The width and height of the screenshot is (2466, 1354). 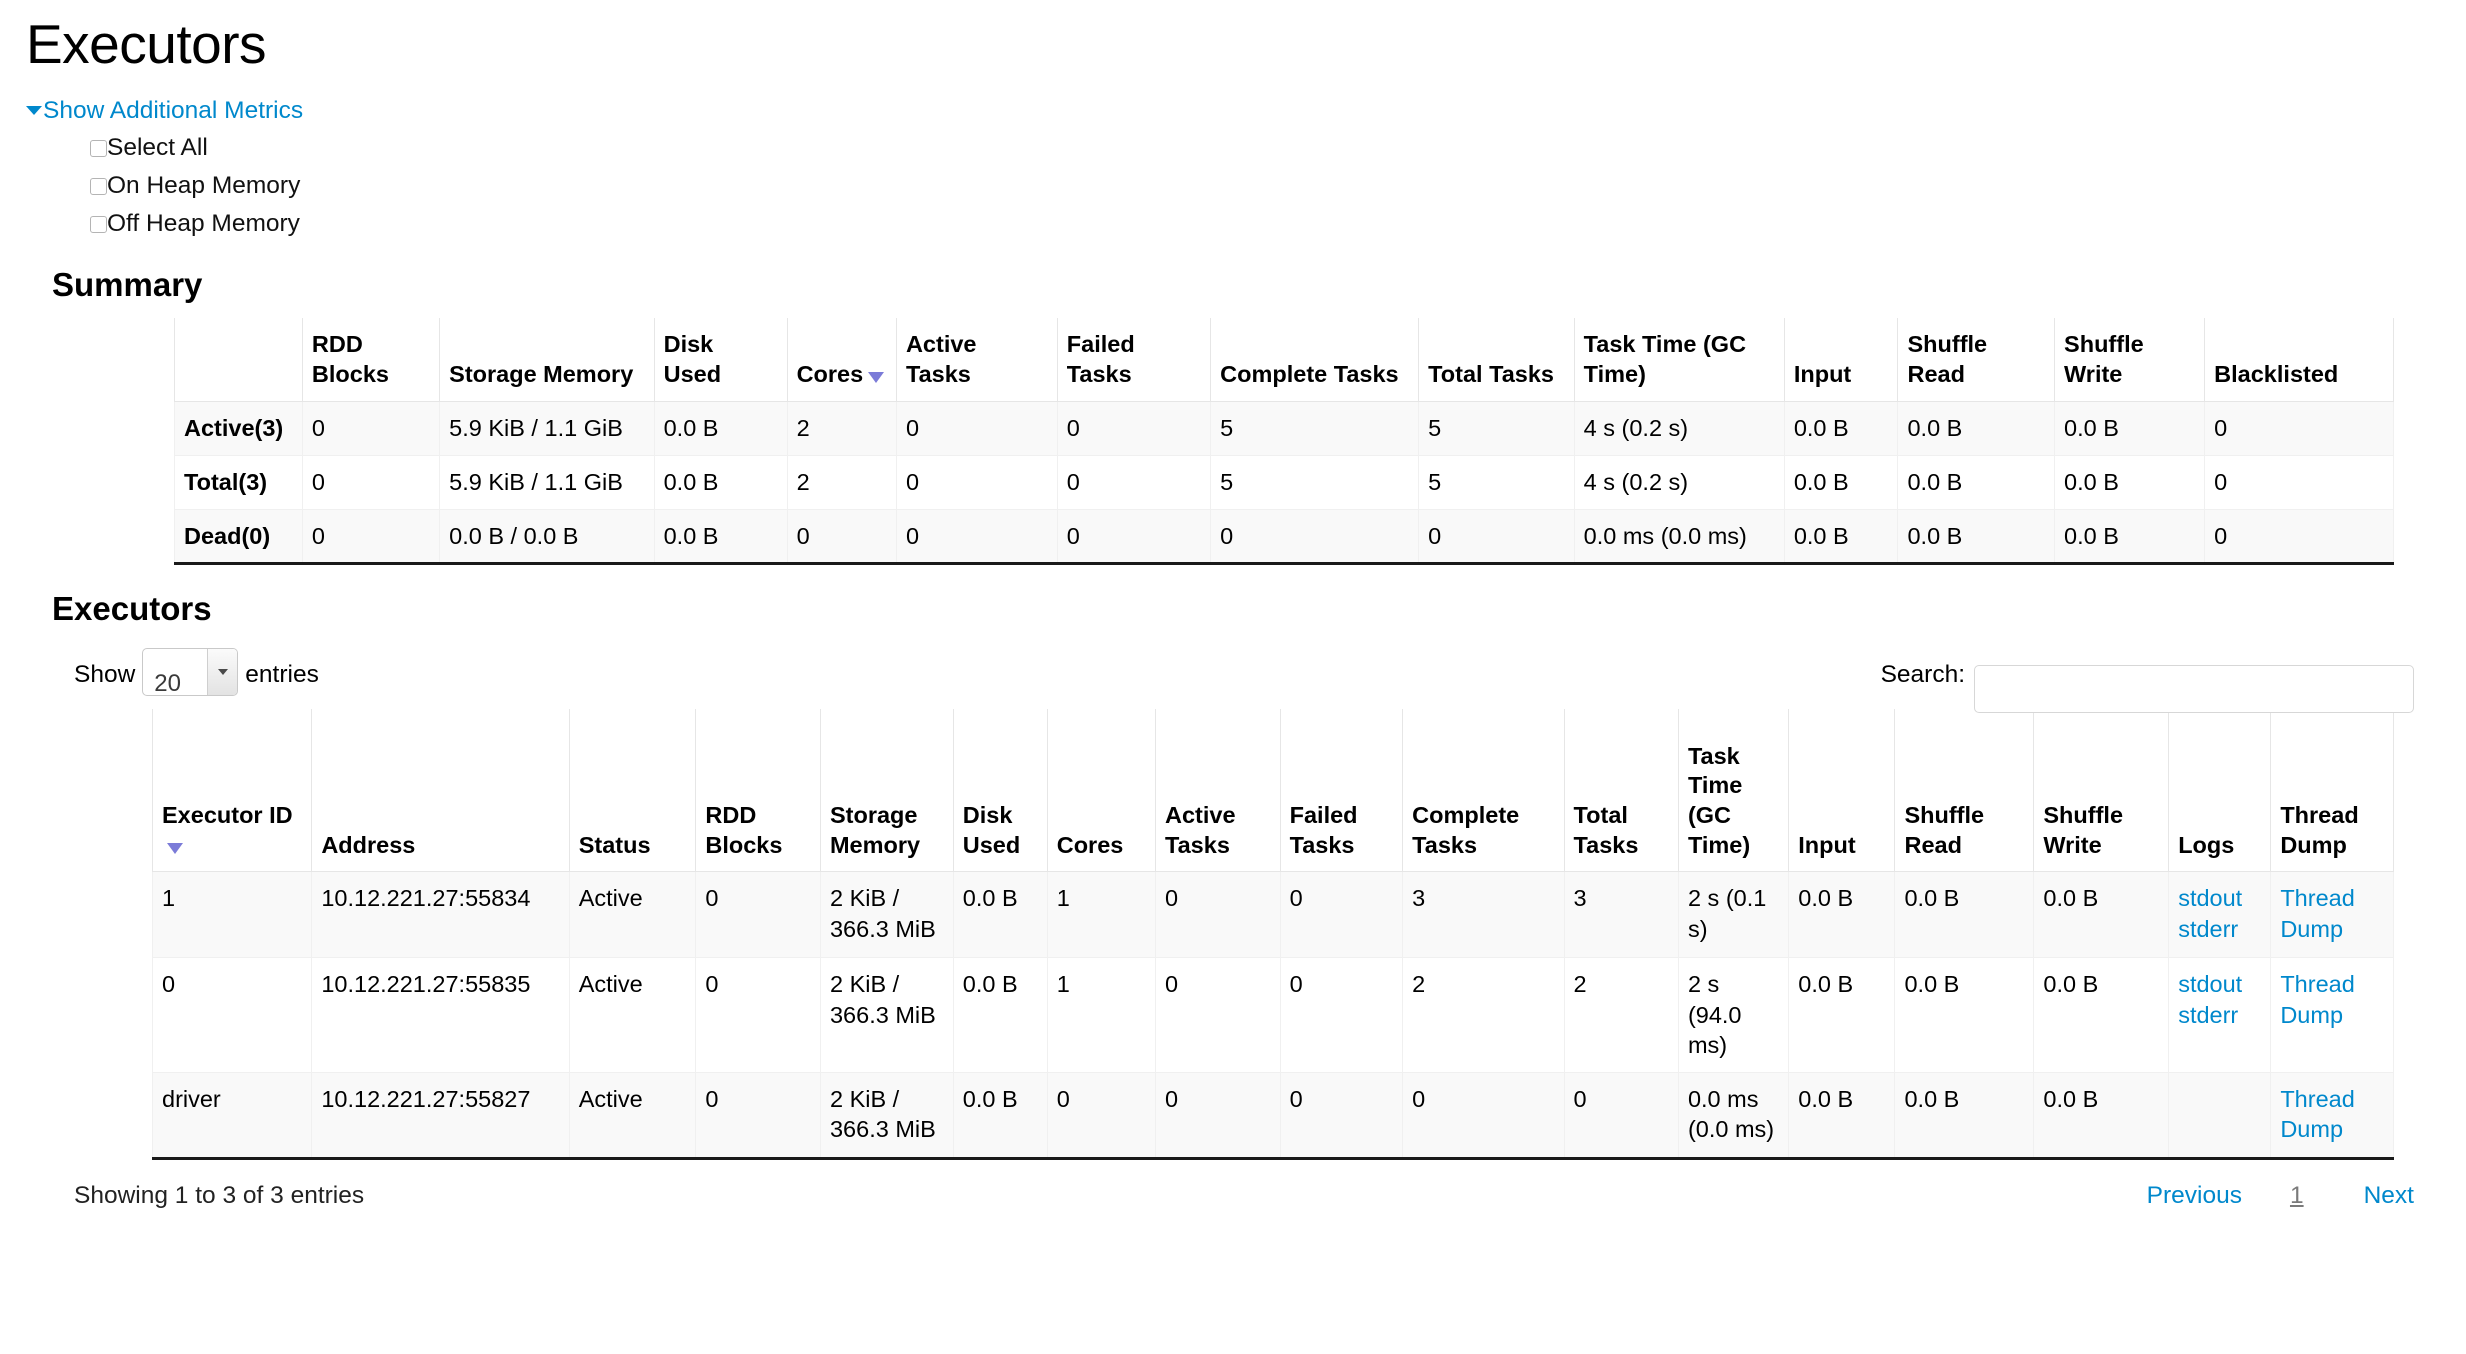 What do you see at coordinates (1841, 429) in the screenshot?
I see `summary-cell-input: 0.0 B` at bounding box center [1841, 429].